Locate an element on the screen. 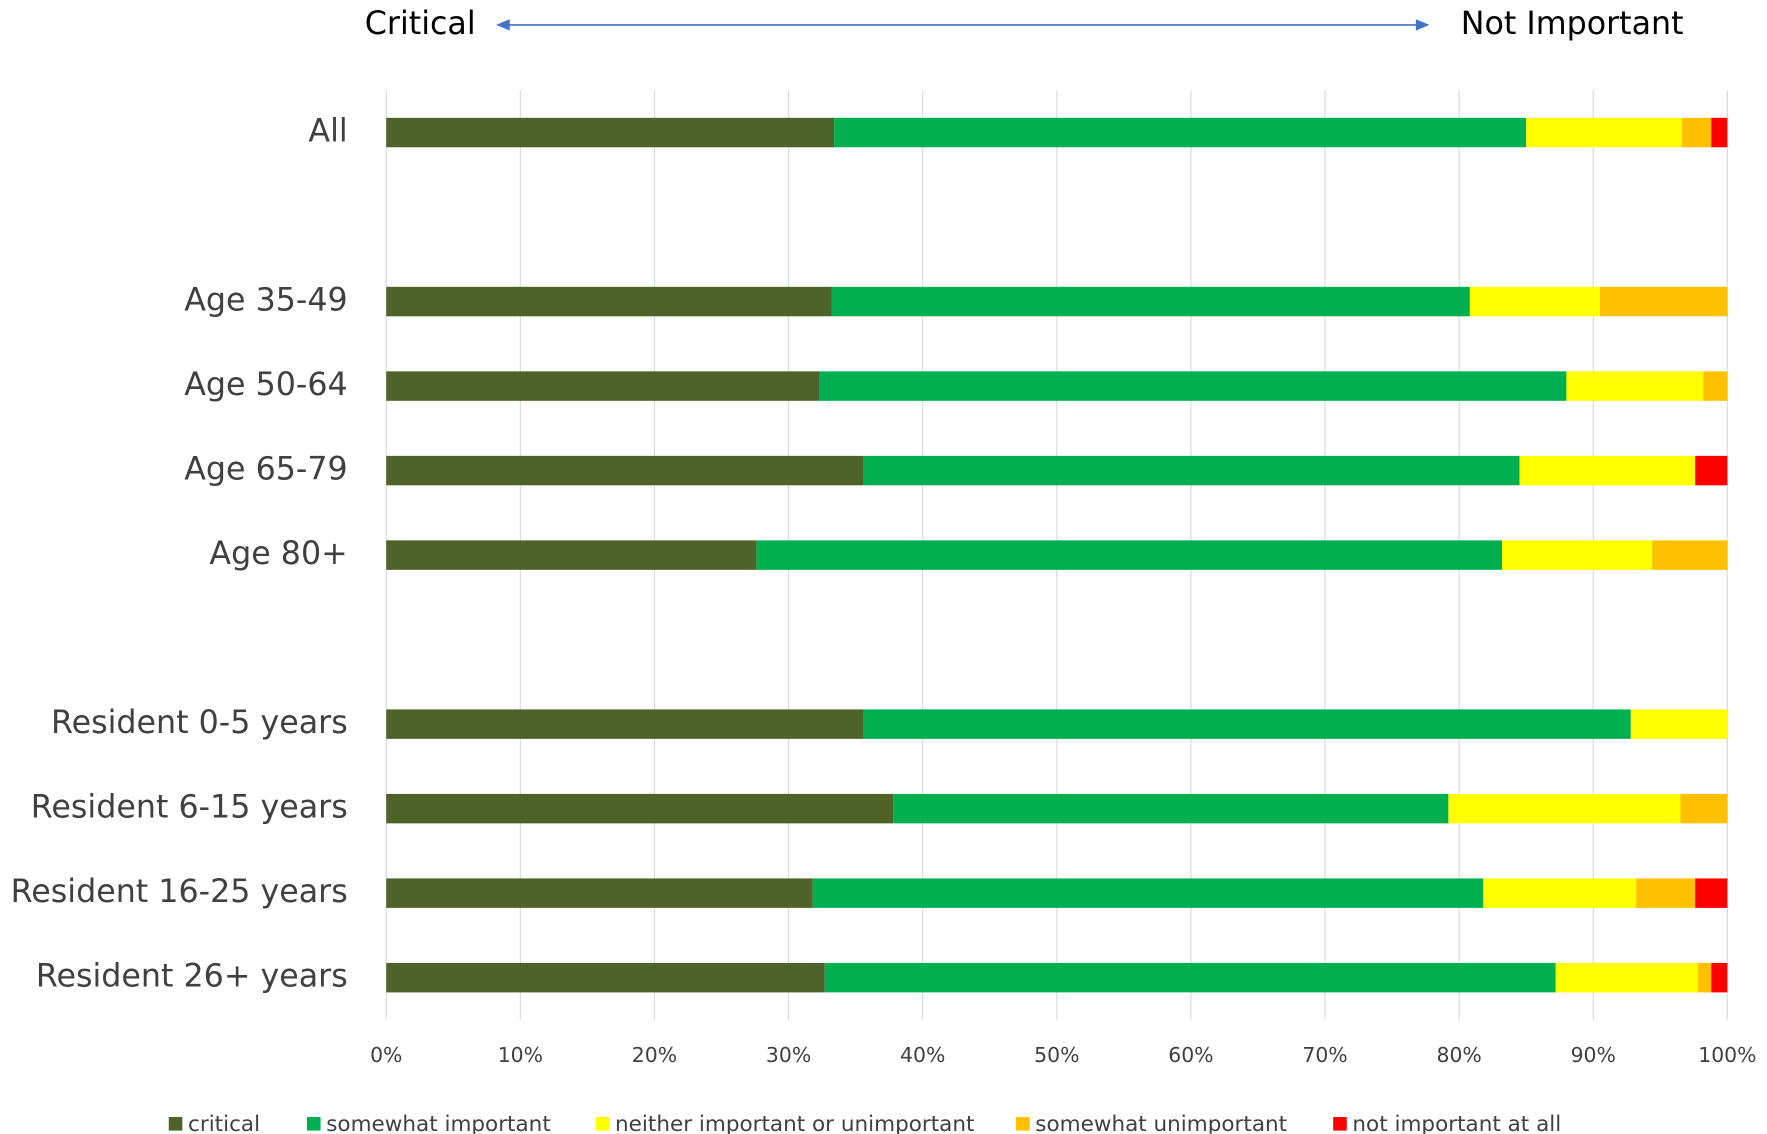 The image size is (1767, 1134). x-tick-label: 30% is located at coordinates (788, 1055).